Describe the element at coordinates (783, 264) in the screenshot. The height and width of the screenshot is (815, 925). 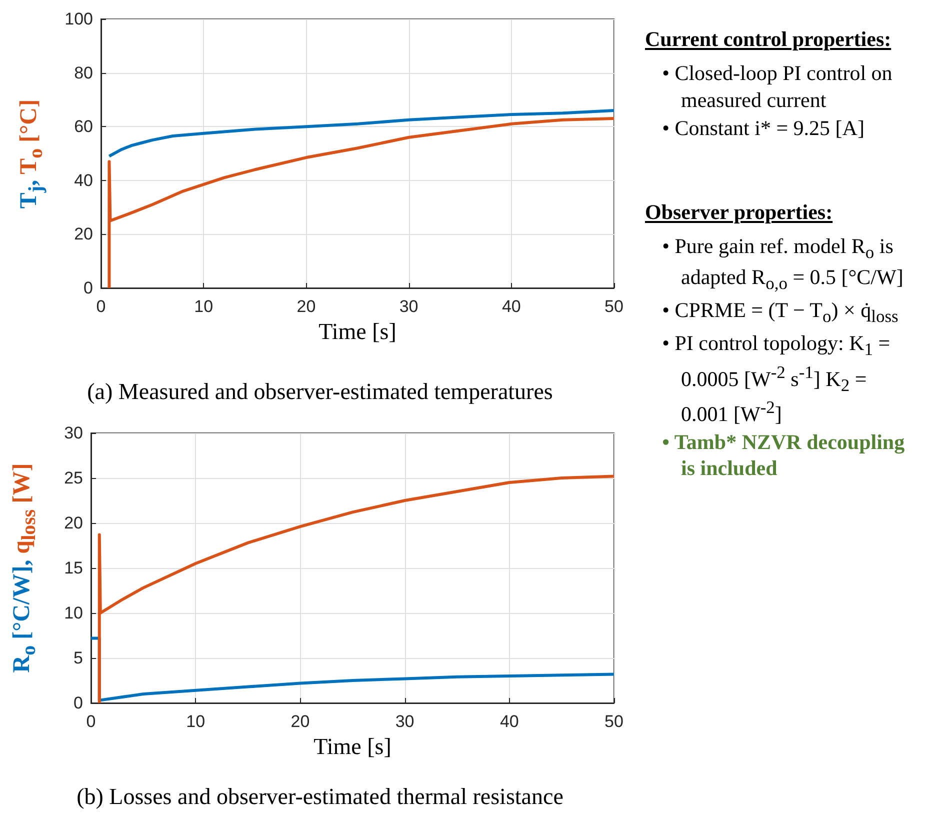
I see `text: • Pure gain ref. model R$_{o}$ is adapted R$_{o,o}$ = 0.5 [°C/W]` at that location.